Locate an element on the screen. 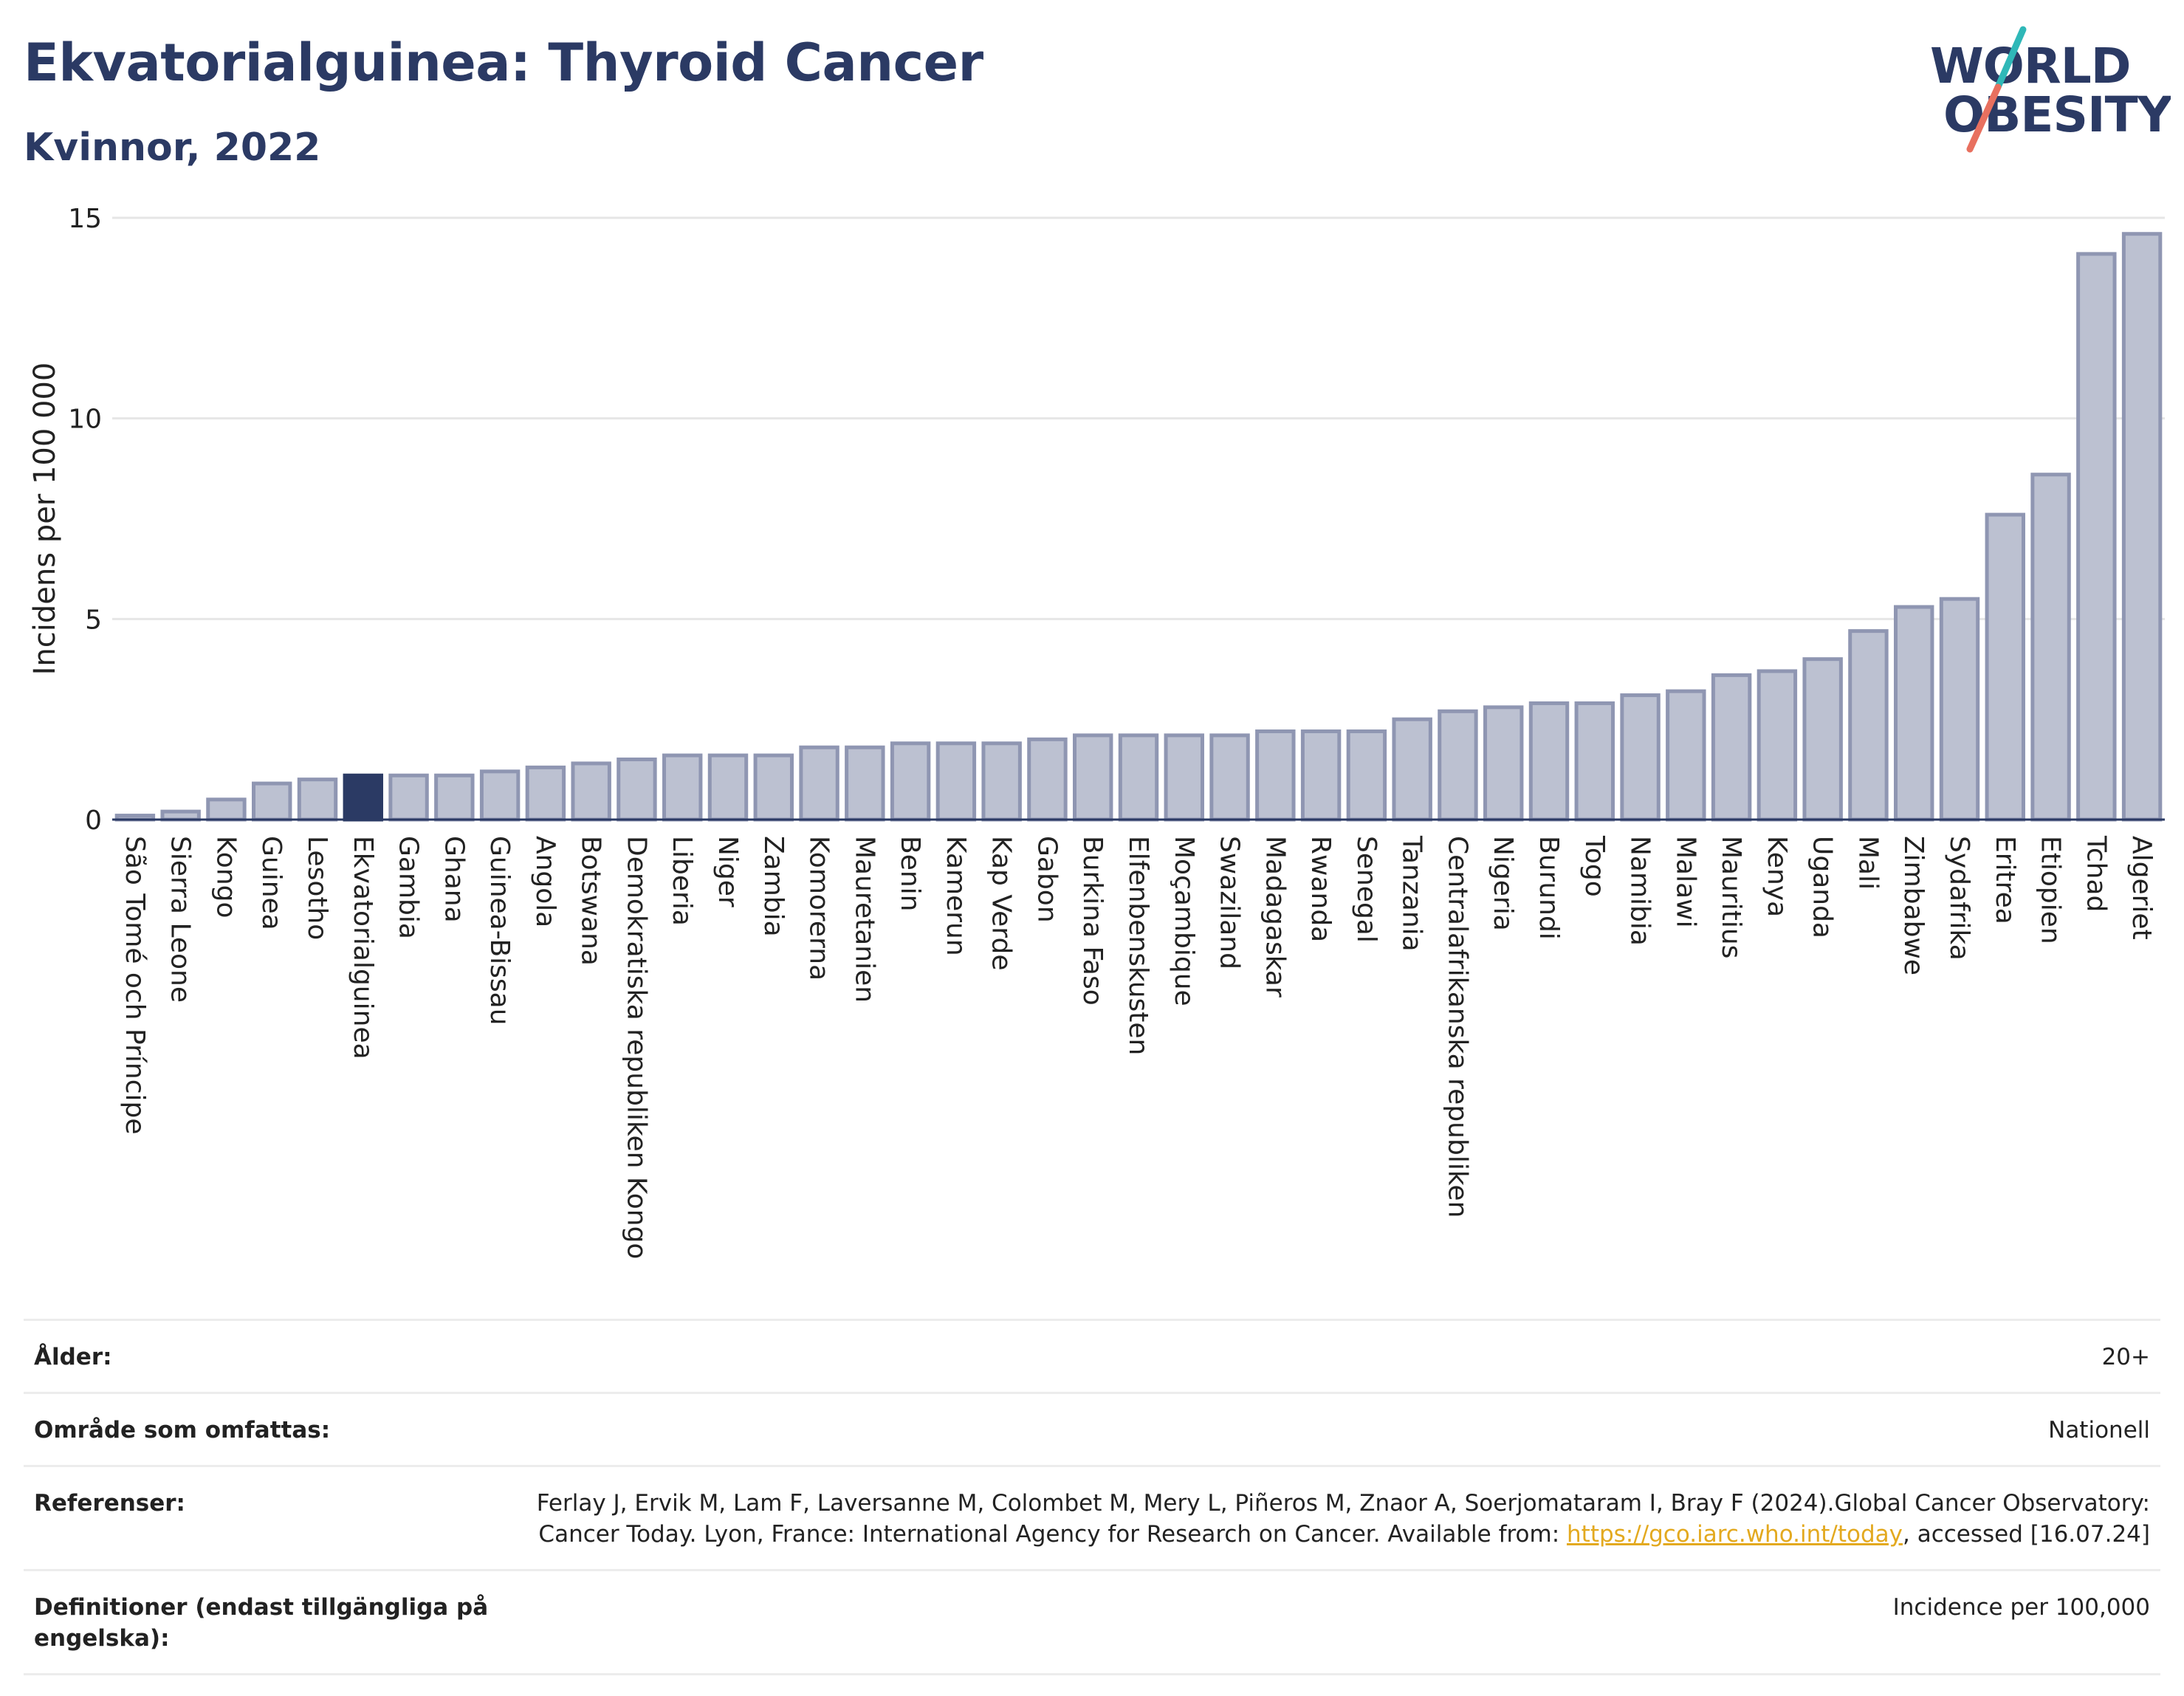 The width and height of the screenshot is (2184, 1696). x-tick-label: Burundi is located at coordinates (1549, 888).